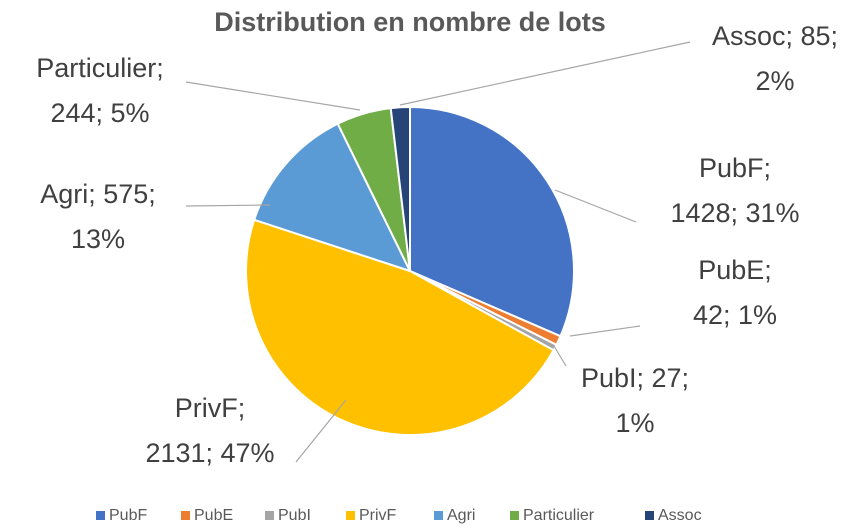  Describe the element at coordinates (680, 515) in the screenshot. I see `legend-label: Assoc` at that location.